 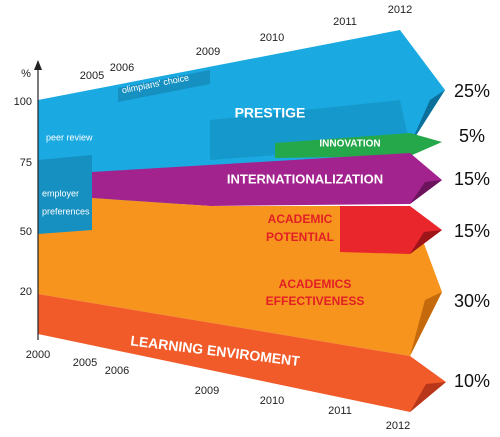 What do you see at coordinates (272, 401) in the screenshot?
I see `year-bottom: 2010` at bounding box center [272, 401].